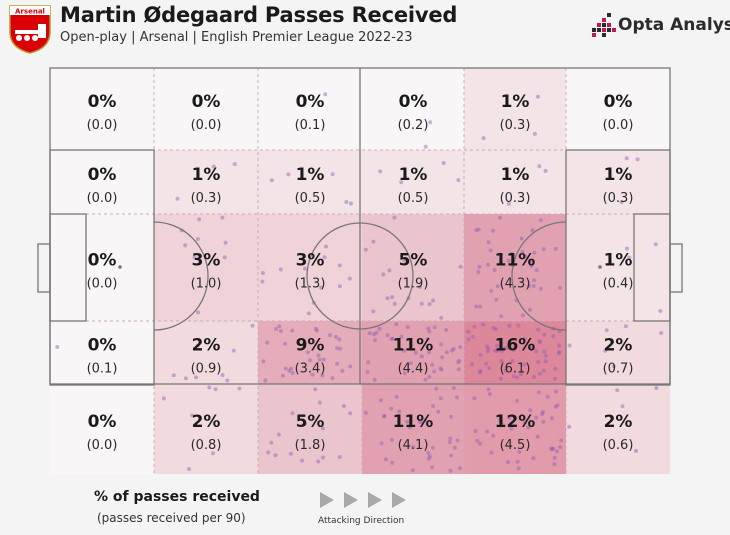 Image resolution: width=730 pixels, height=535 pixels. Describe the element at coordinates (413, 125) in the screenshot. I see `zone-per90: (0.2)` at that location.